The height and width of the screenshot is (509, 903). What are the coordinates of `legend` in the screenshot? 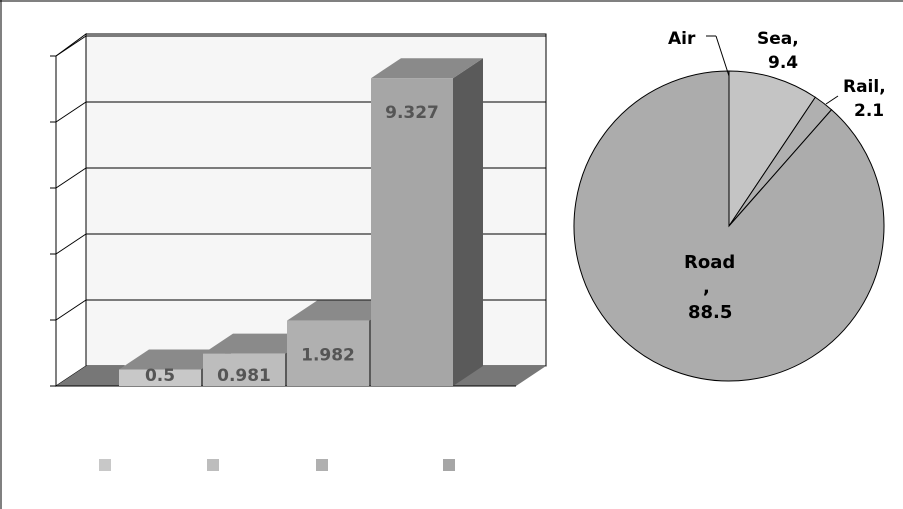 It's located at (277, 465).